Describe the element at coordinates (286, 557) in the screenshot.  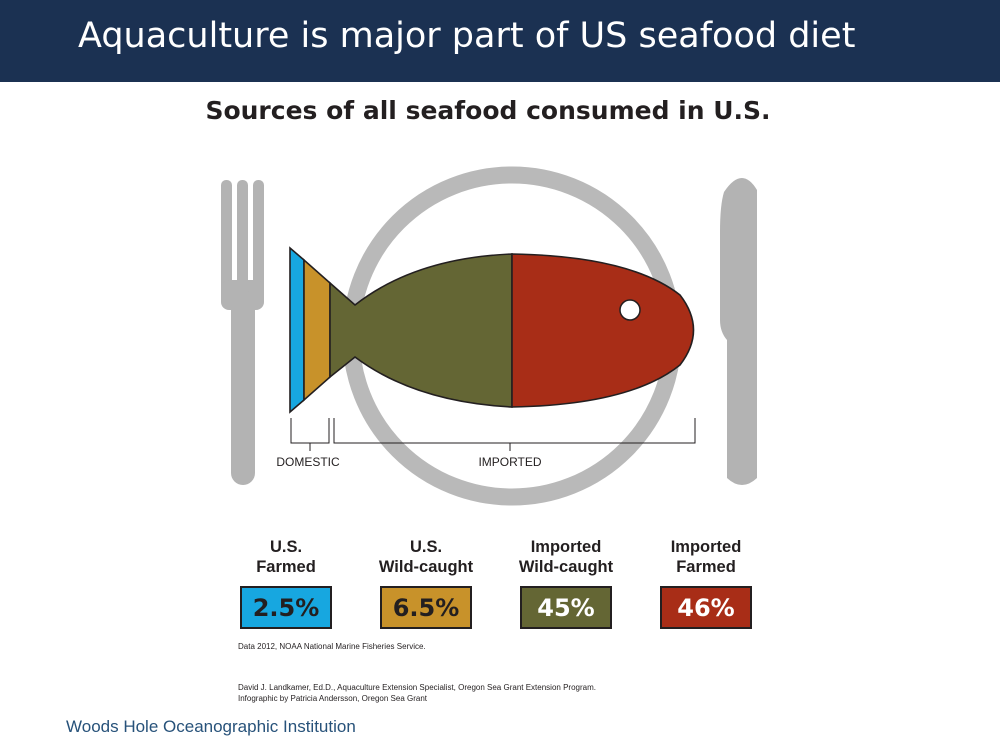
I see `category-label-us-farmed: U.S. Farmed` at that location.